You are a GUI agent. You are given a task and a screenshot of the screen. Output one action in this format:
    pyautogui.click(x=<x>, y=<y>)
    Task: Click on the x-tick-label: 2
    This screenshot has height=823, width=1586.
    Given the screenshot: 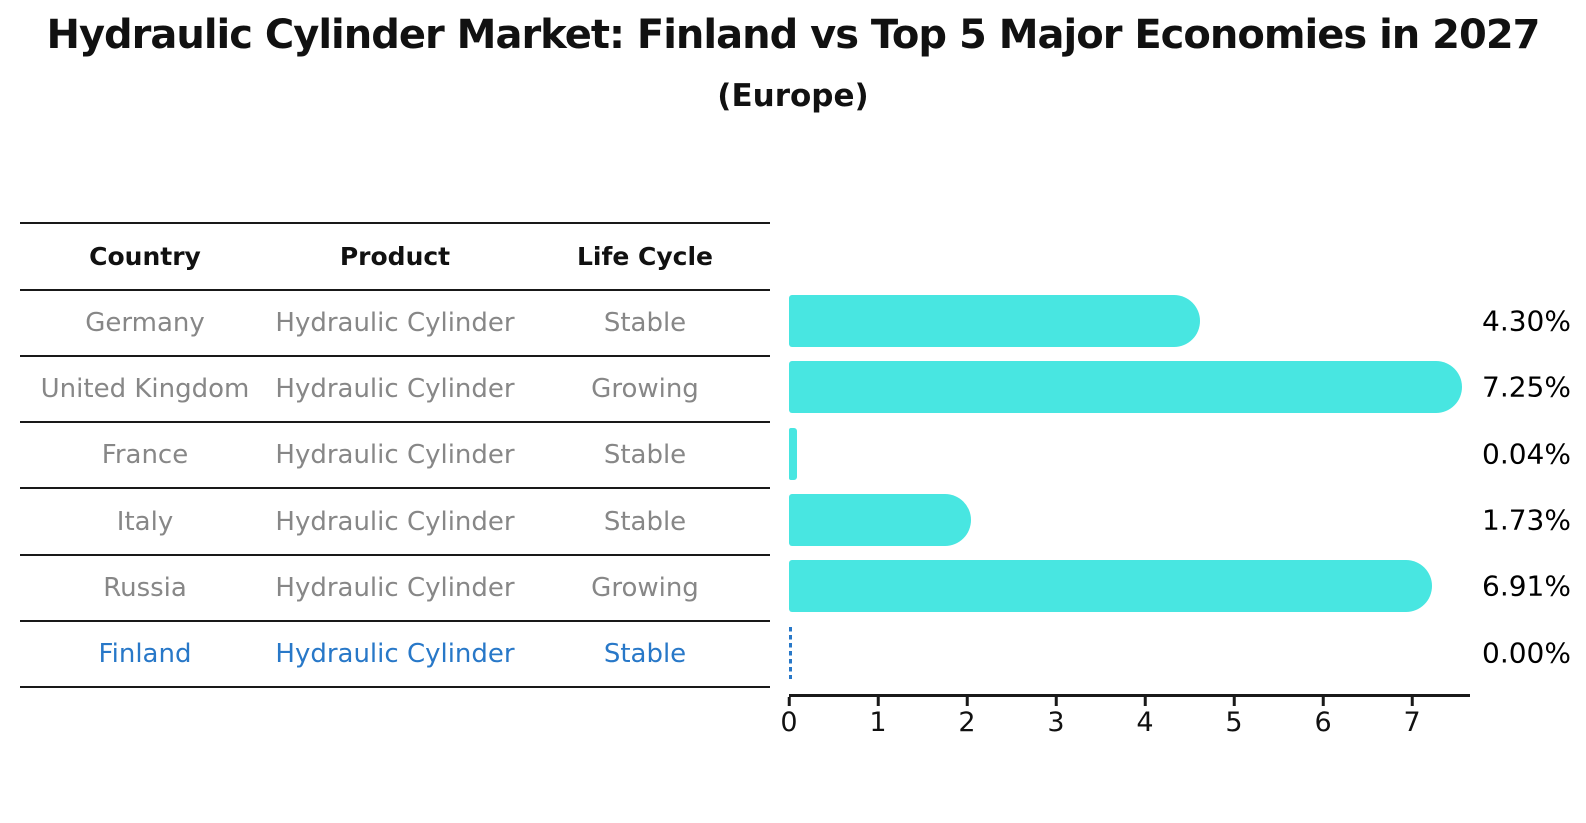 What is the action you would take?
    pyautogui.click(x=967, y=722)
    